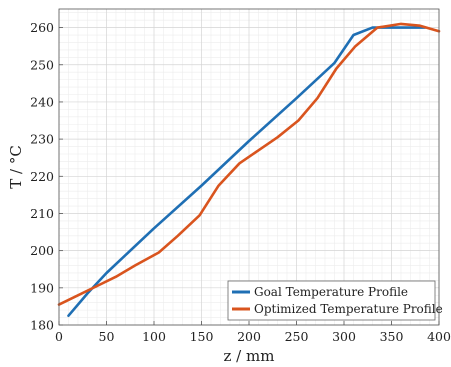 The width and height of the screenshot is (451, 367). I want to click on y-tick-label: 250, so click(42, 64).